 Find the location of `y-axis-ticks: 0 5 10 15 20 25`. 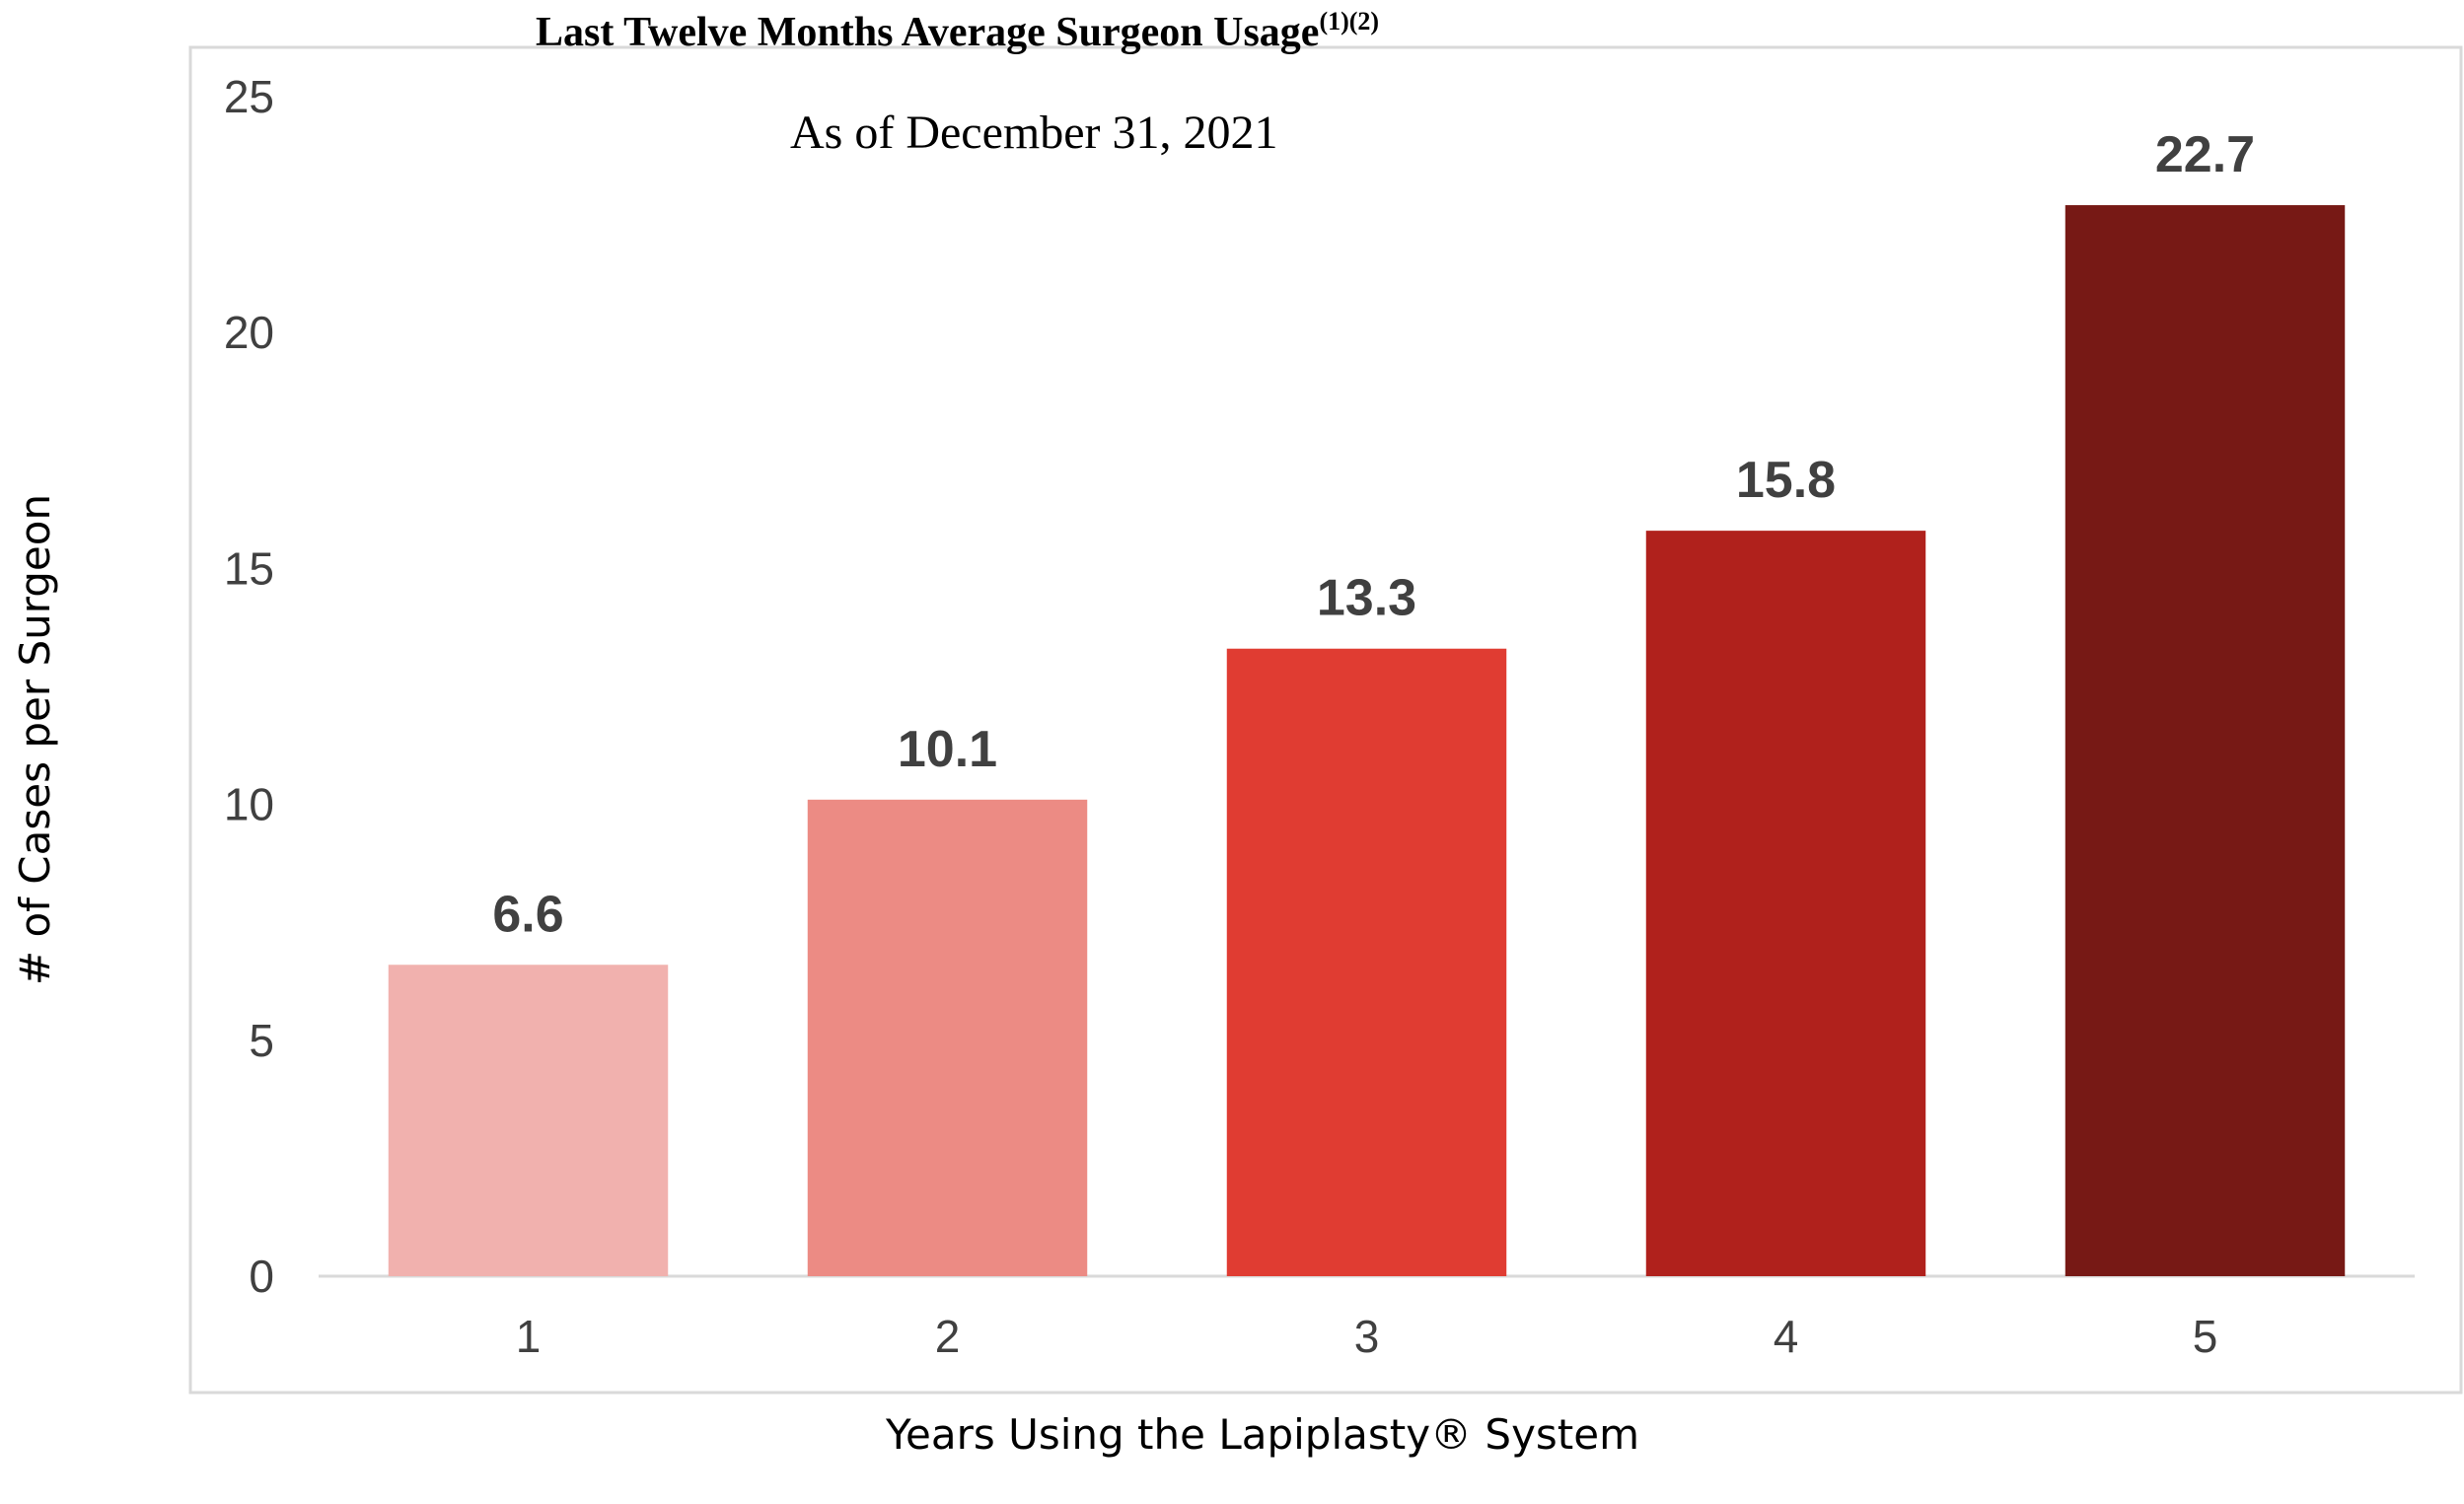

y-axis-ticks: 0 5 10 15 20 25 is located at coordinates (249, 686).